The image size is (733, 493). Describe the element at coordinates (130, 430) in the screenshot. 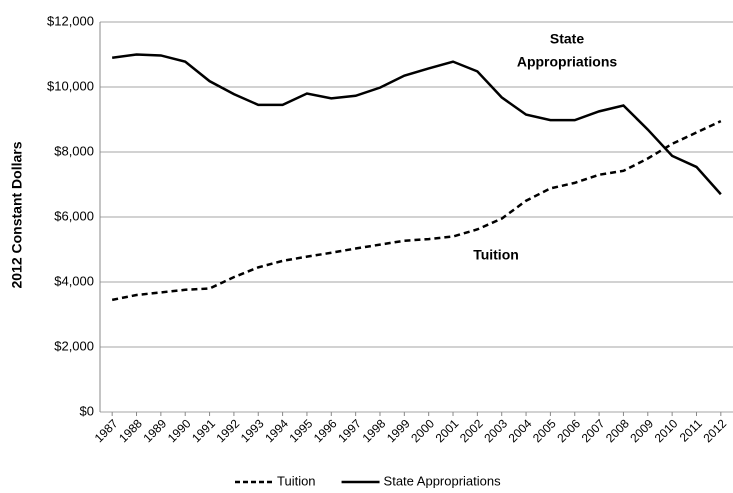

I see `x-tick-label: 1988` at that location.